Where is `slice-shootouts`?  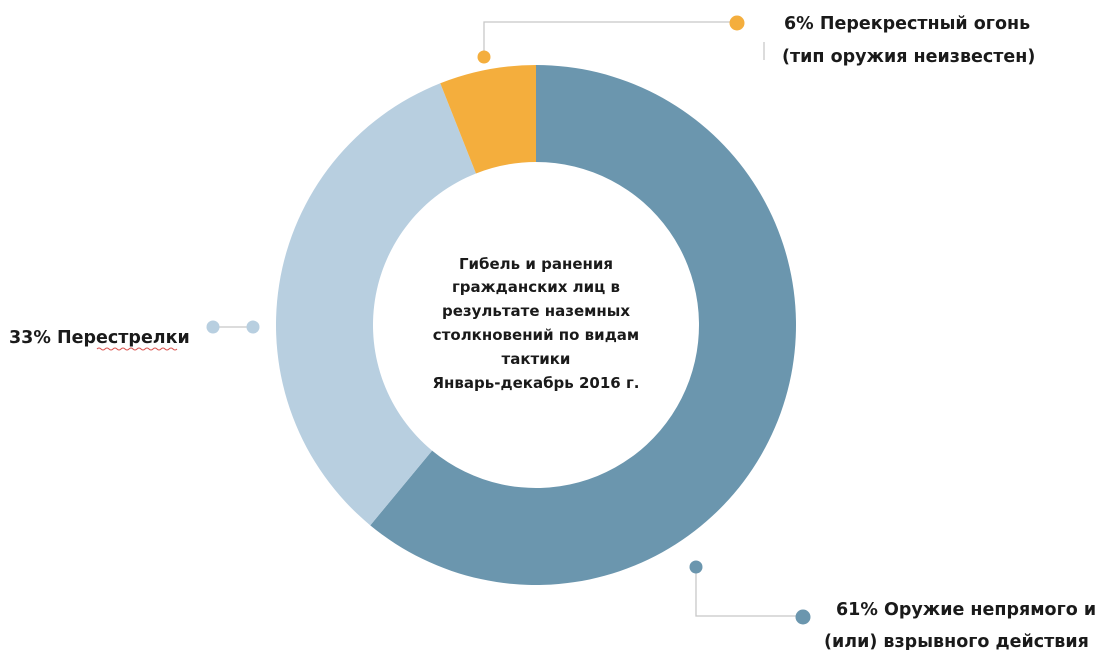 slice-shootouts is located at coordinates (376, 304).